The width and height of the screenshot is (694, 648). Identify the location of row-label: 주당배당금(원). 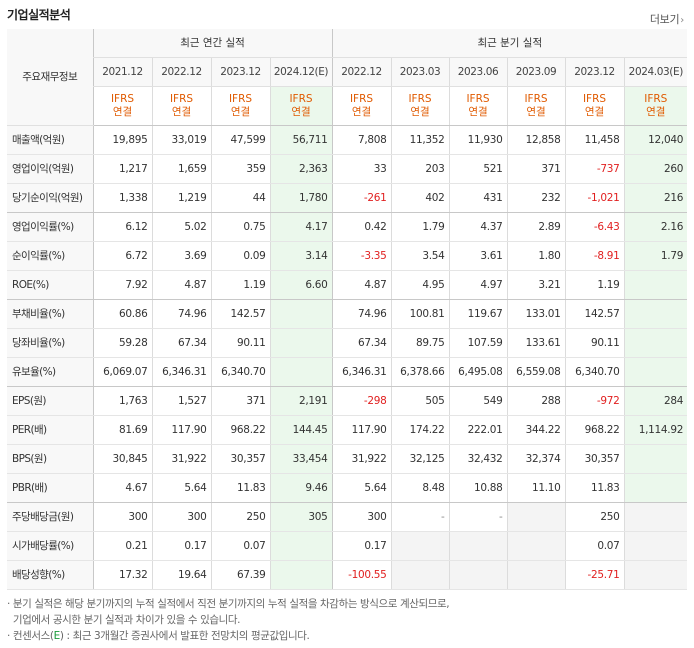
(50, 517).